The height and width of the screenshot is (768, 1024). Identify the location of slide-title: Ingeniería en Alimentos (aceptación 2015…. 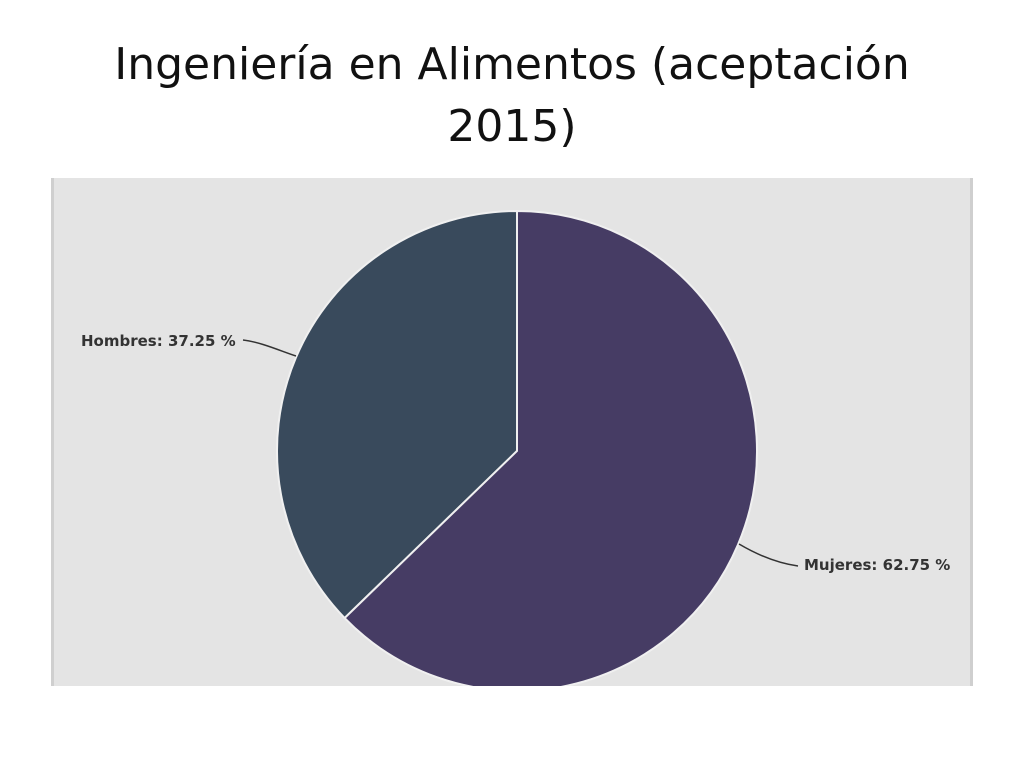
(512, 95).